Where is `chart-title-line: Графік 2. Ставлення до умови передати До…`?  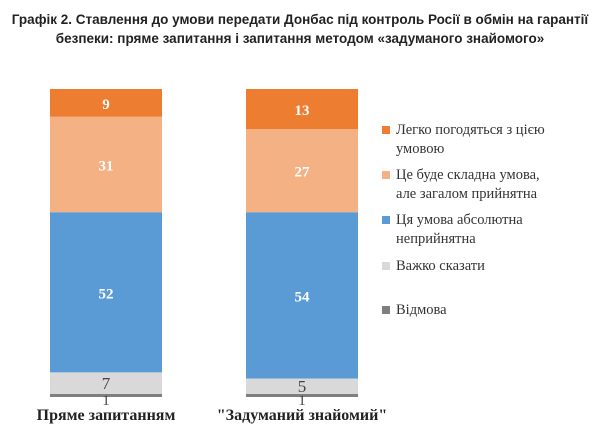
chart-title-line: Графік 2. Ставлення до умови передати До… is located at coordinates (300, 19).